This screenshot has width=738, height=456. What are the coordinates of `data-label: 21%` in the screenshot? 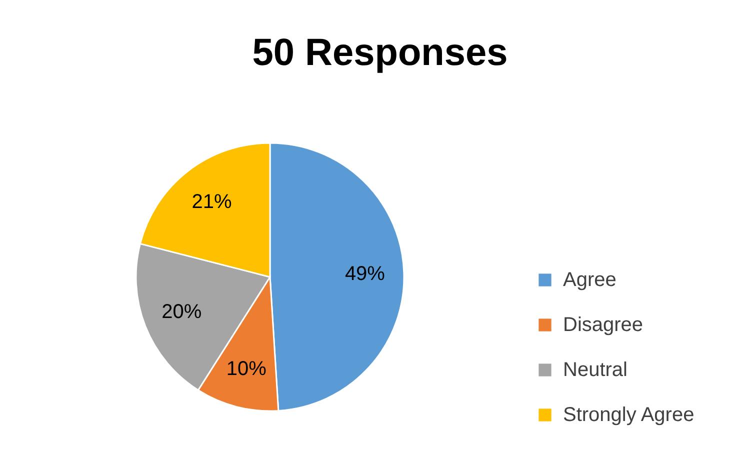 It's located at (212, 201).